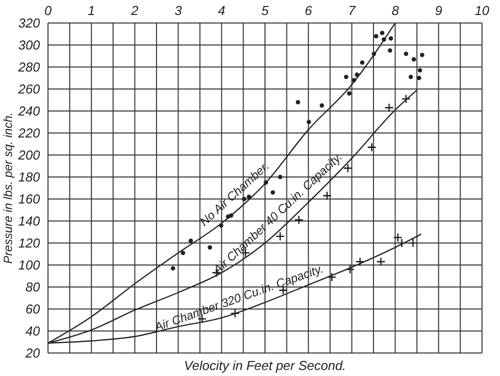  What do you see at coordinates (33, 331) in the screenshot?
I see `y-tick-label: 40` at bounding box center [33, 331].